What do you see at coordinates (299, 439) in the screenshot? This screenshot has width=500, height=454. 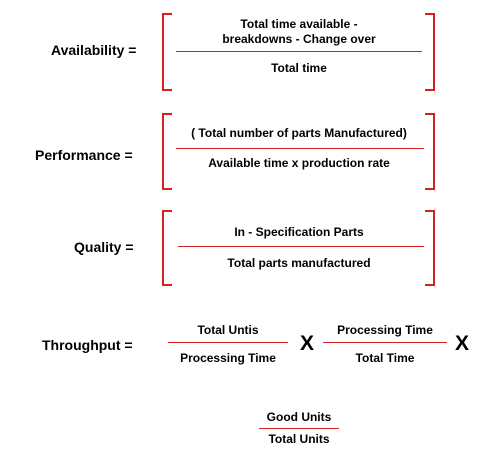 I see `units-denominator: Total Units` at bounding box center [299, 439].